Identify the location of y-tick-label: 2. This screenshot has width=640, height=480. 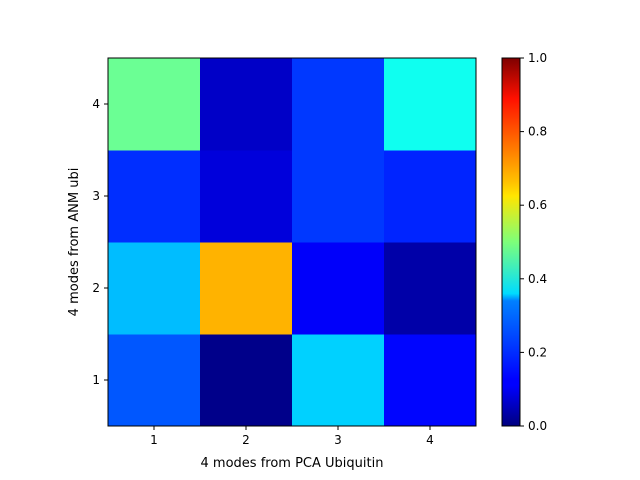
(96, 288).